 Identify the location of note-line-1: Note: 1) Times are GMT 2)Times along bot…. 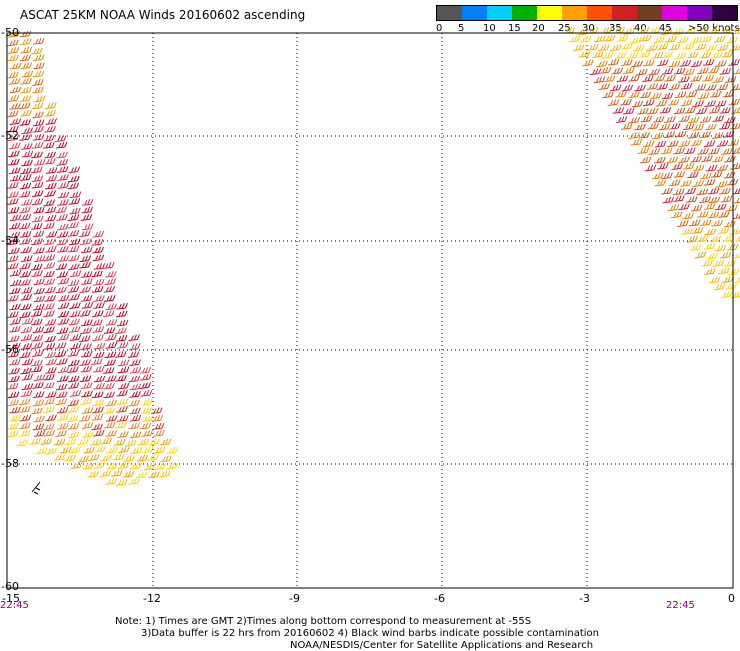
(323, 621).